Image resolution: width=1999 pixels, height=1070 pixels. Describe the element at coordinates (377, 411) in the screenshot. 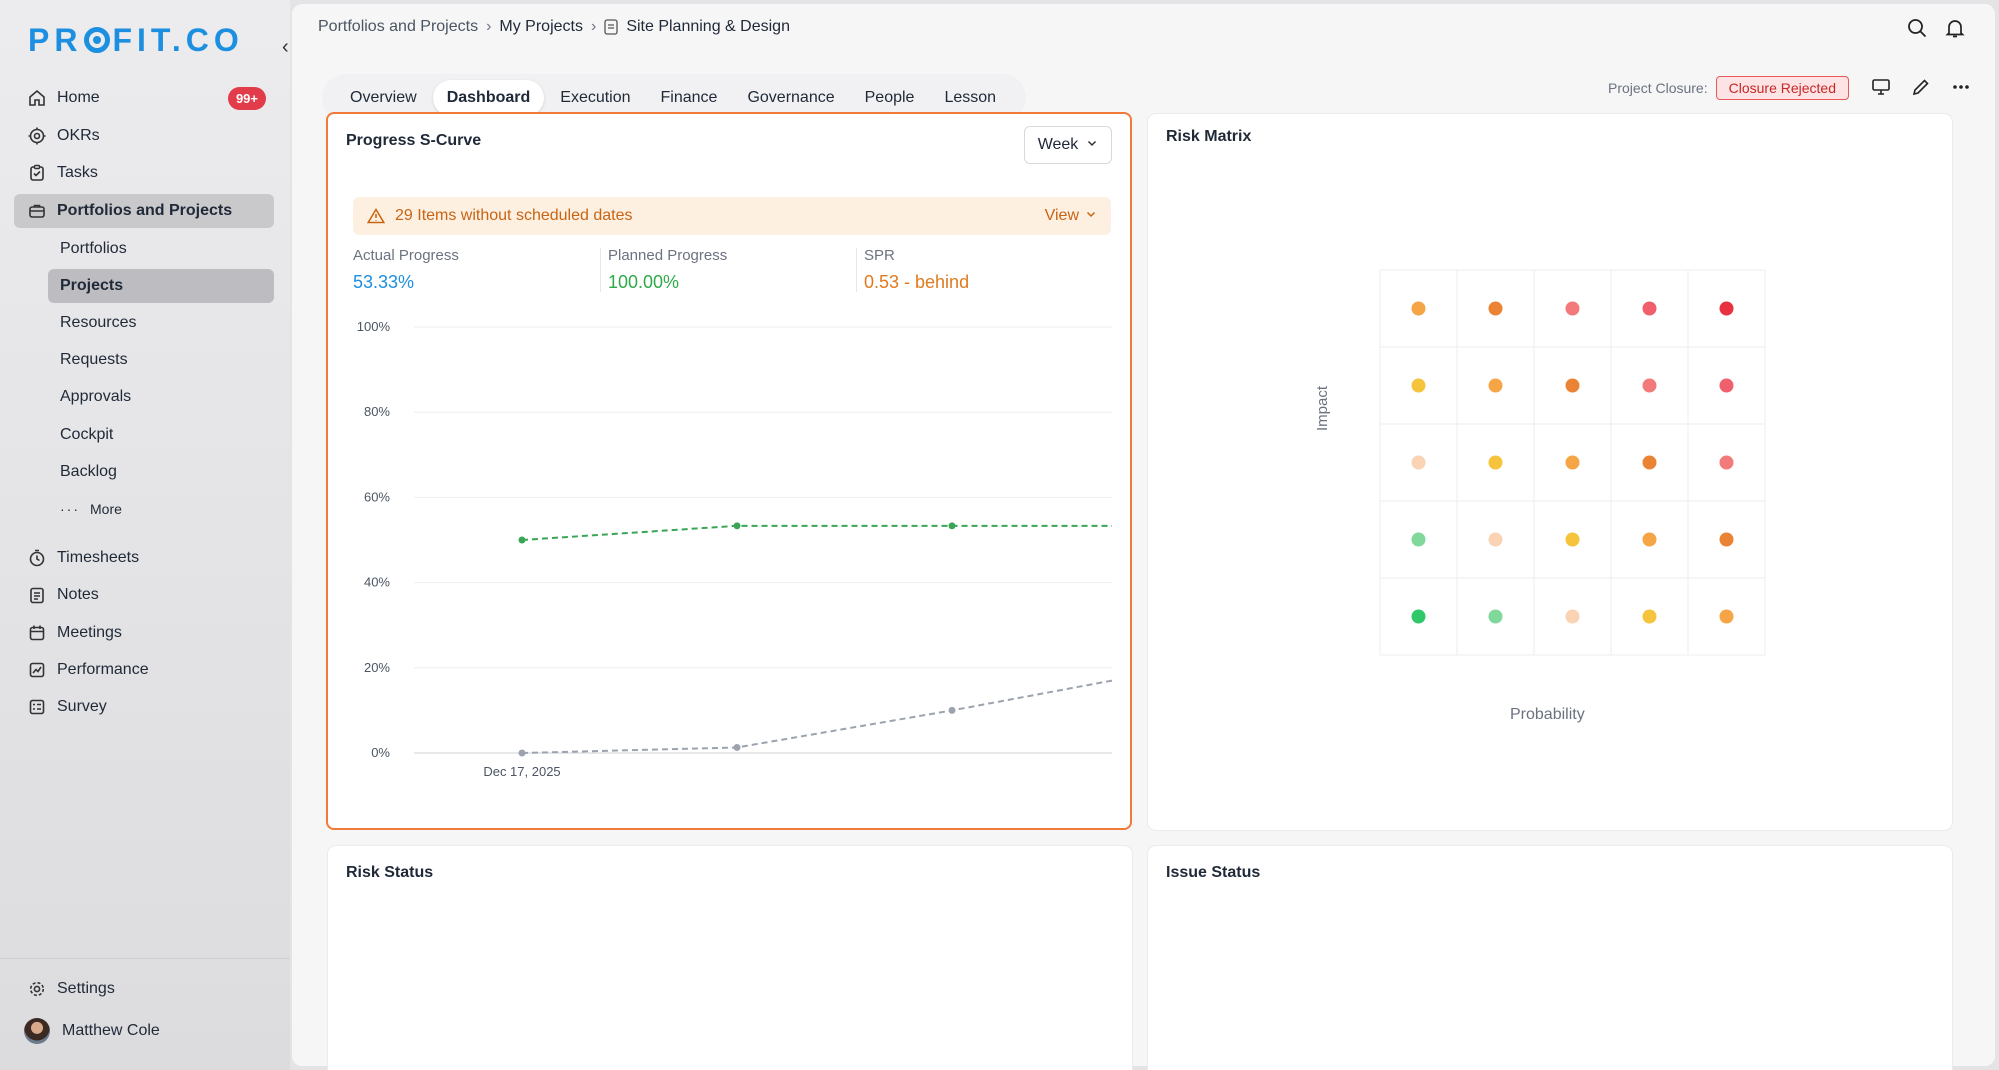

I see `y-tick-label: 80%` at that location.